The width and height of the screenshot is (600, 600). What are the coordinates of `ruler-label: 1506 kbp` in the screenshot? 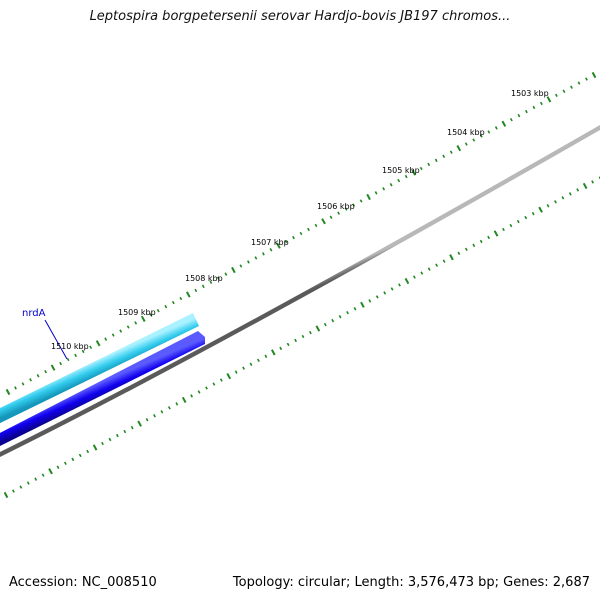 It's located at (336, 206).